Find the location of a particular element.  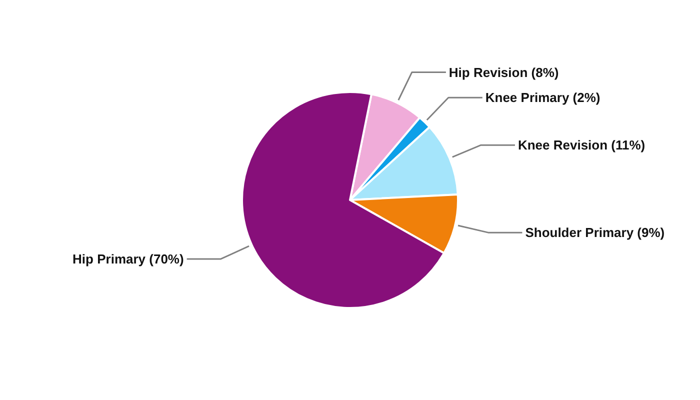

slice-label: Knee Primary (2%) is located at coordinates (542, 98).